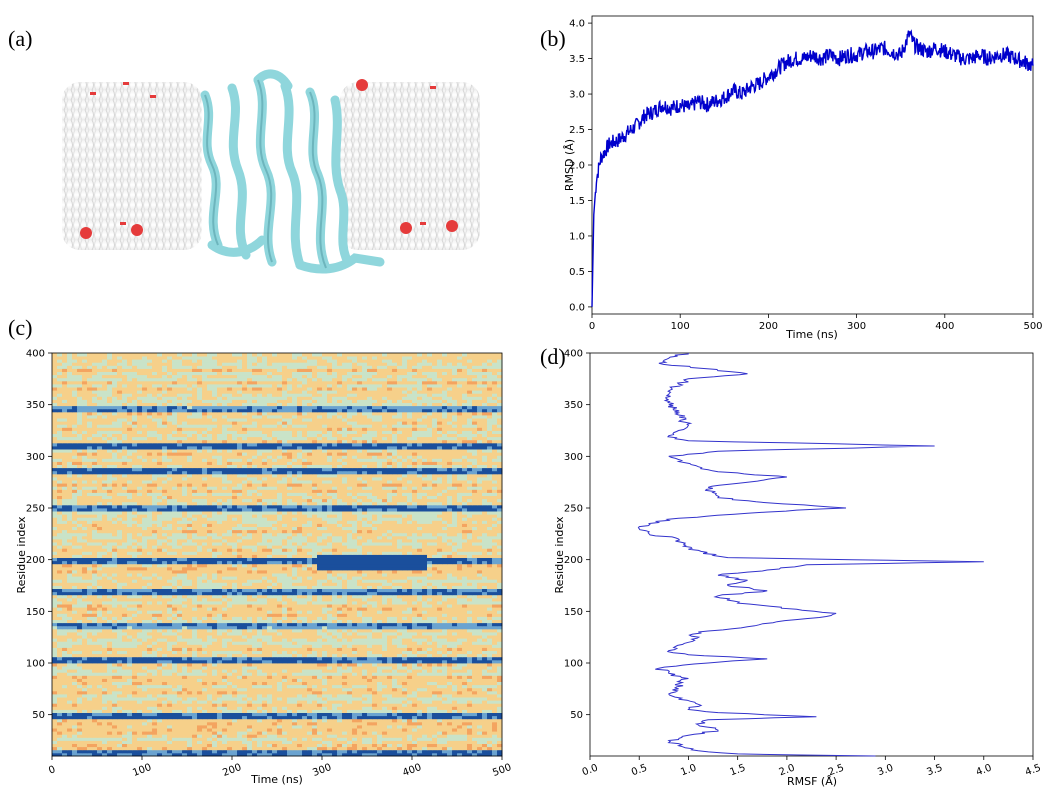  What do you see at coordinates (577, 166) in the screenshot?
I see `rmsd-y-tick-label: 2.0` at bounding box center [577, 166].